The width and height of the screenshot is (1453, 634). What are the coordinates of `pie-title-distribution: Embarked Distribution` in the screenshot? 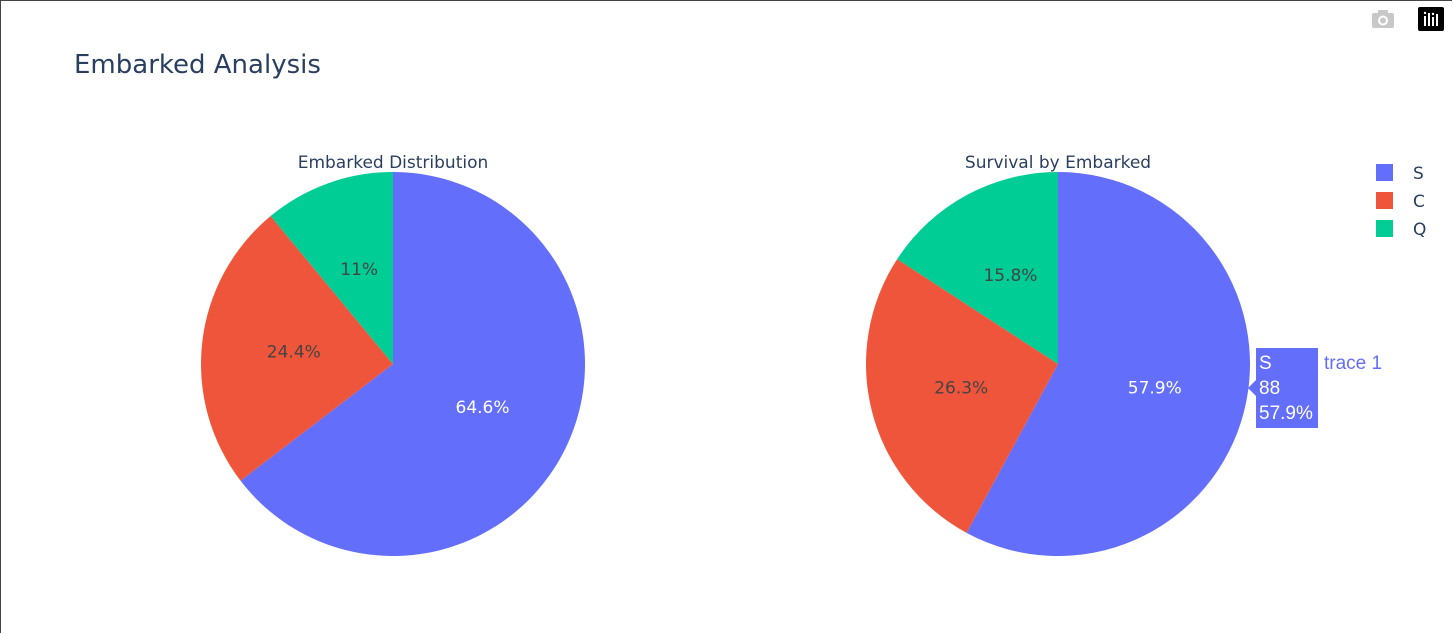 It's located at (393, 163).